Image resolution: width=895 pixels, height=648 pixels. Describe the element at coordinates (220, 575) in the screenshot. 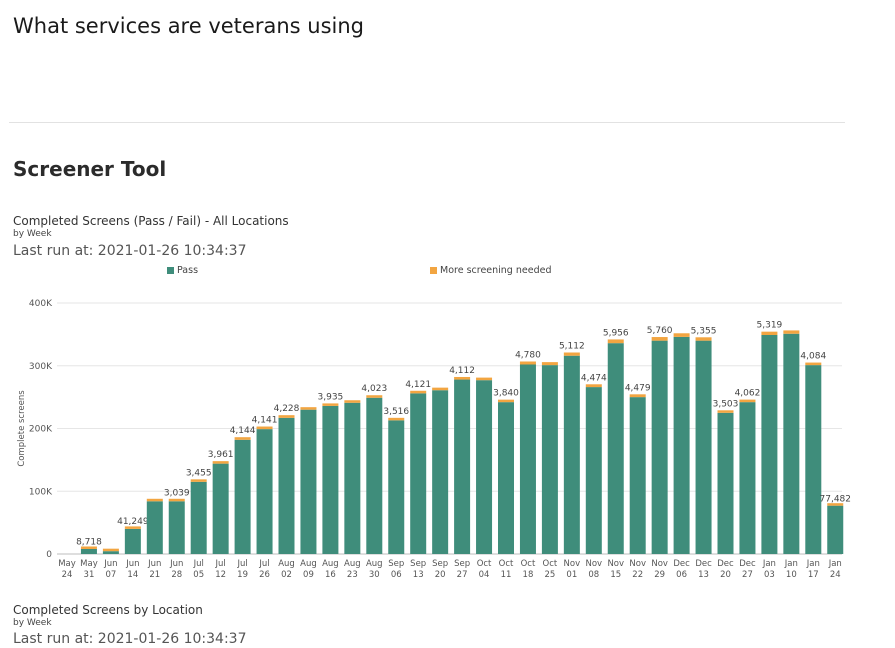

I see `x-tick-label-day: 12` at that location.